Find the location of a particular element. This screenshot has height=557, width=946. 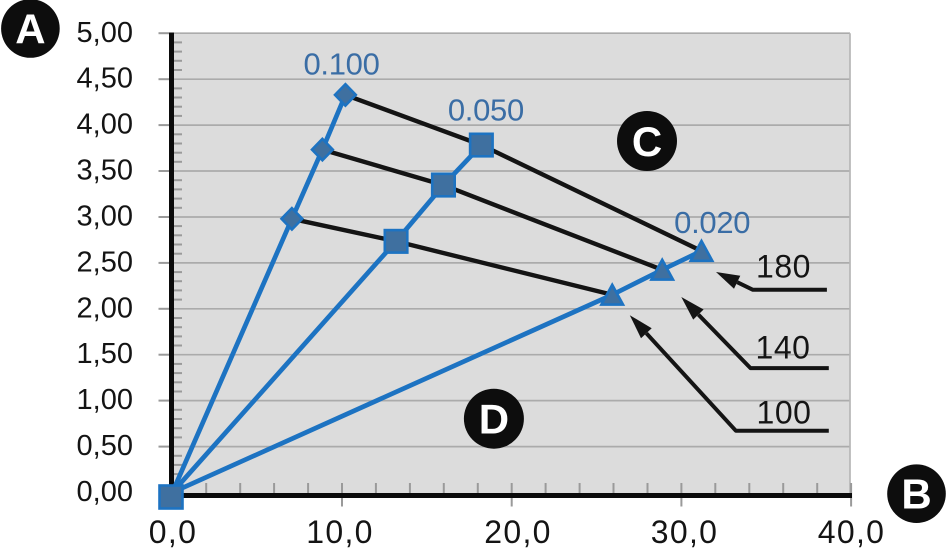

svg-text: A is located at coordinates (30, 28).